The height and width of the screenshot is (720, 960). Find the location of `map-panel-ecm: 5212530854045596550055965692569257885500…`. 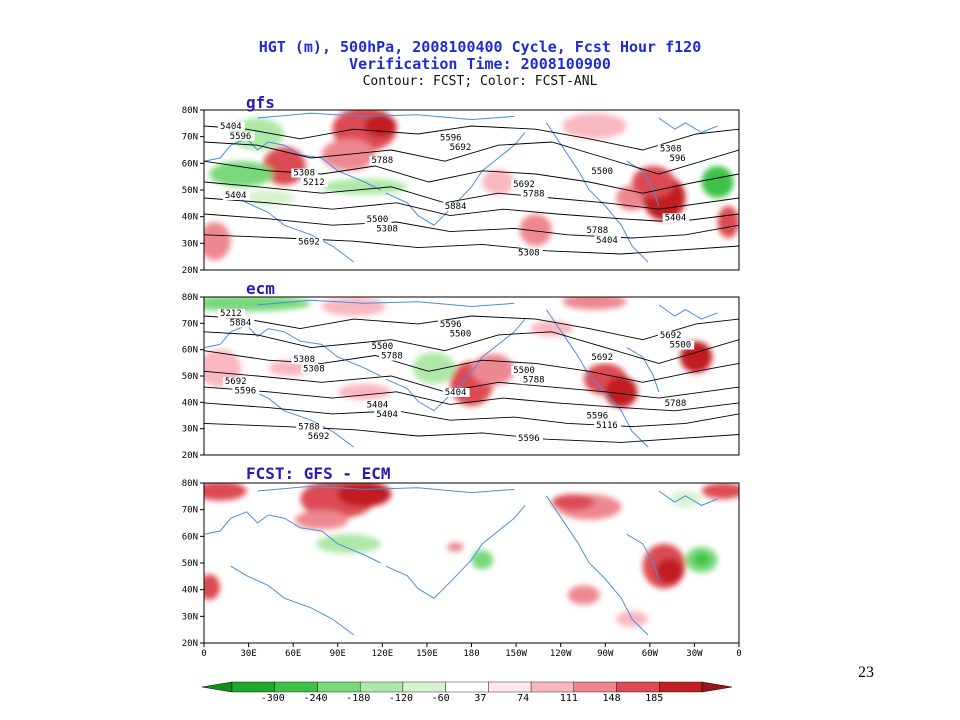

map-panel-ecm: 5212530854045596550055965692569257885500… is located at coordinates (461, 377).